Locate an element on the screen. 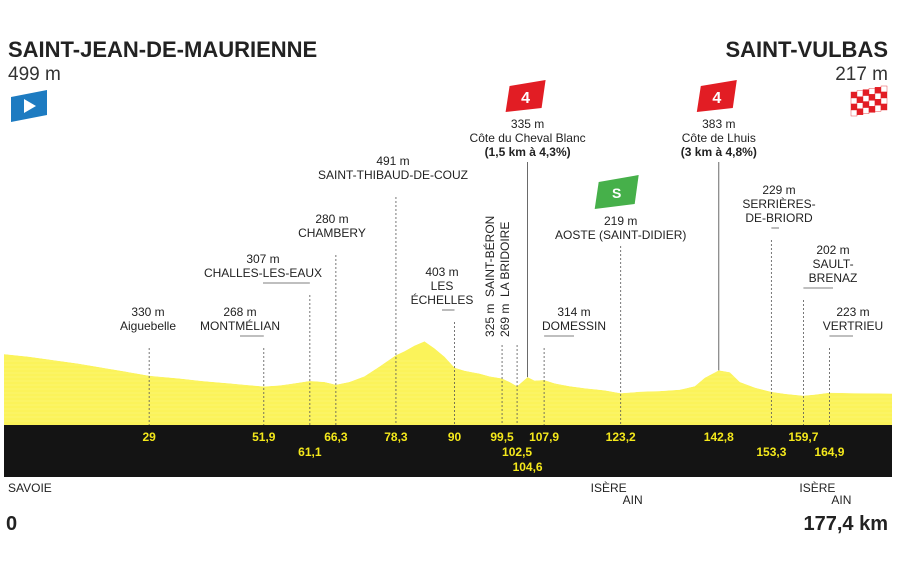 Image resolution: width=898 pixels, height=572 pixels. sprint-altitude: 219 m is located at coordinates (620, 221).